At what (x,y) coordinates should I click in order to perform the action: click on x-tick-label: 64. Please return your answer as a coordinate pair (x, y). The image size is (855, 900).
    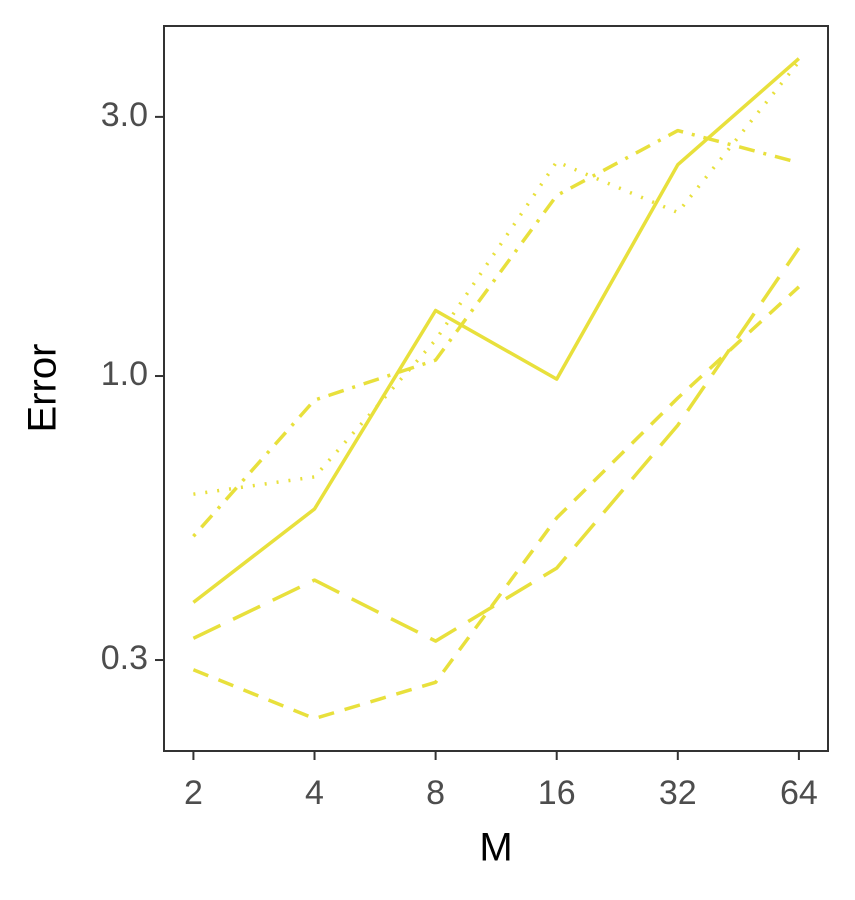
    Looking at the image, I should click on (799, 793).